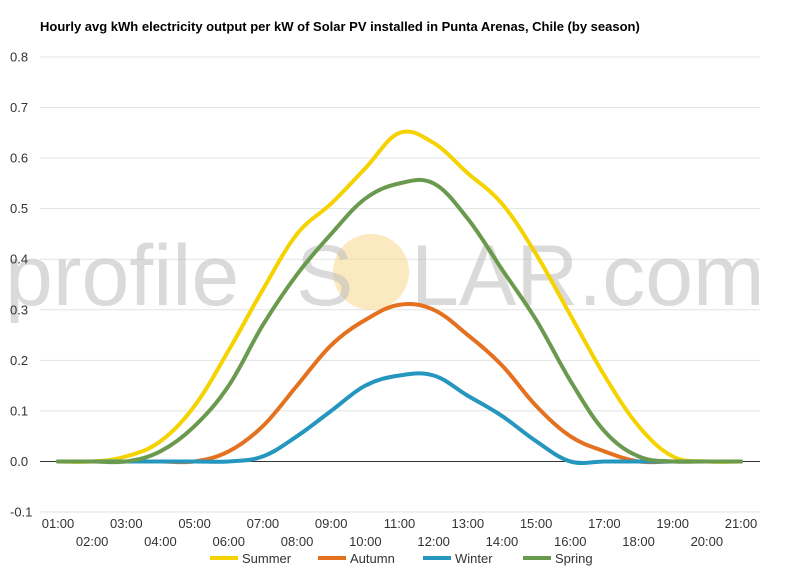  What do you see at coordinates (372, 558) in the screenshot?
I see `legend-label-autumn: Autumn` at bounding box center [372, 558].